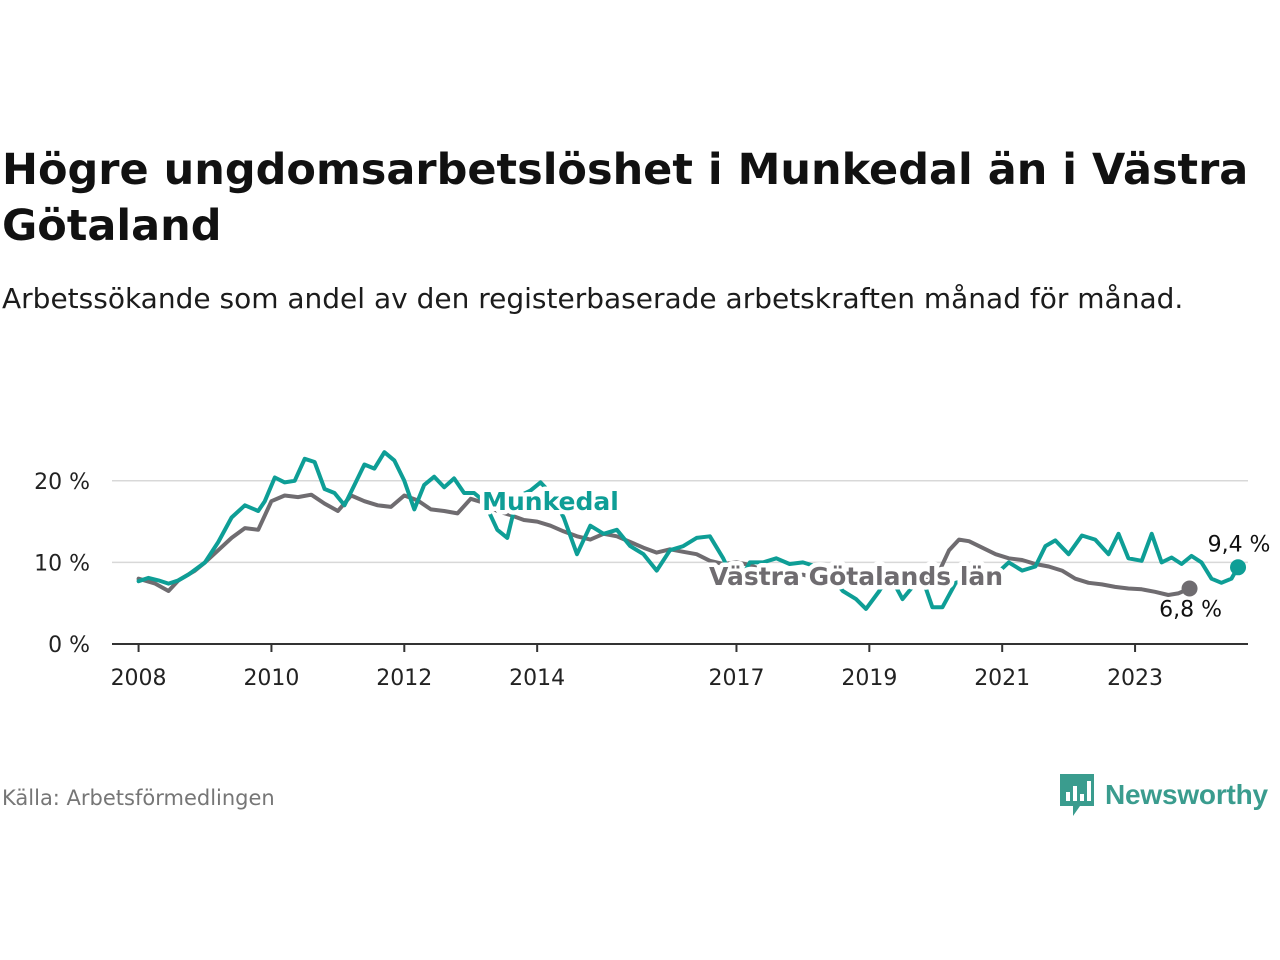 The width and height of the screenshot is (1280, 960). I want to click on series-label: Västra Götalands län, so click(856, 576).